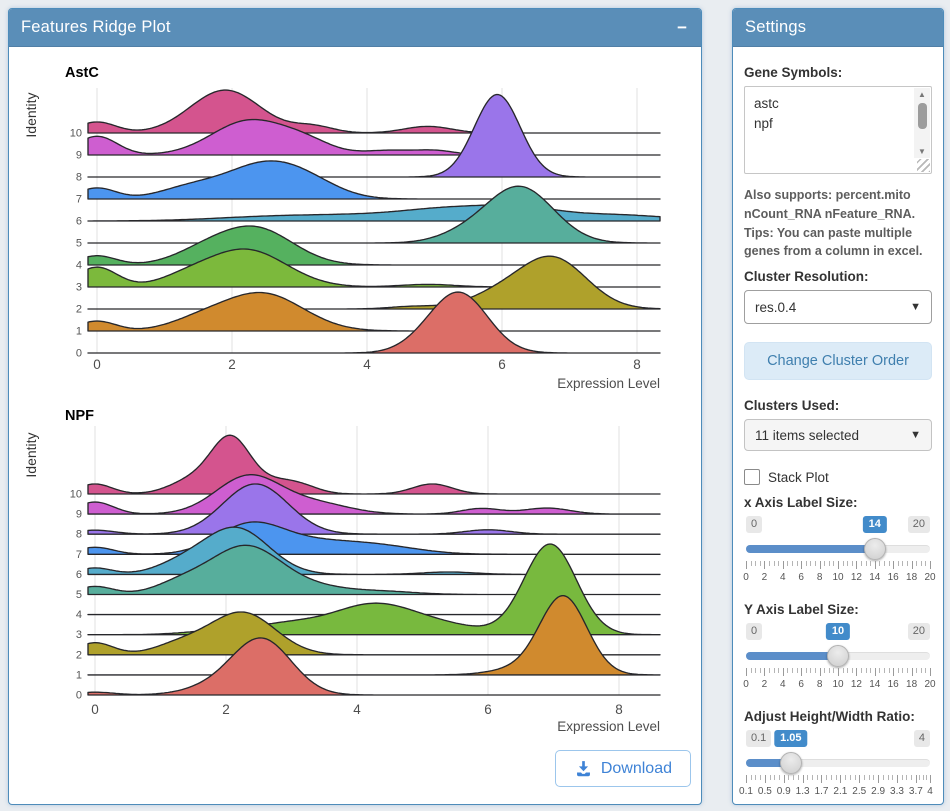  I want to click on slider-value-badge: 1.05, so click(791, 739).